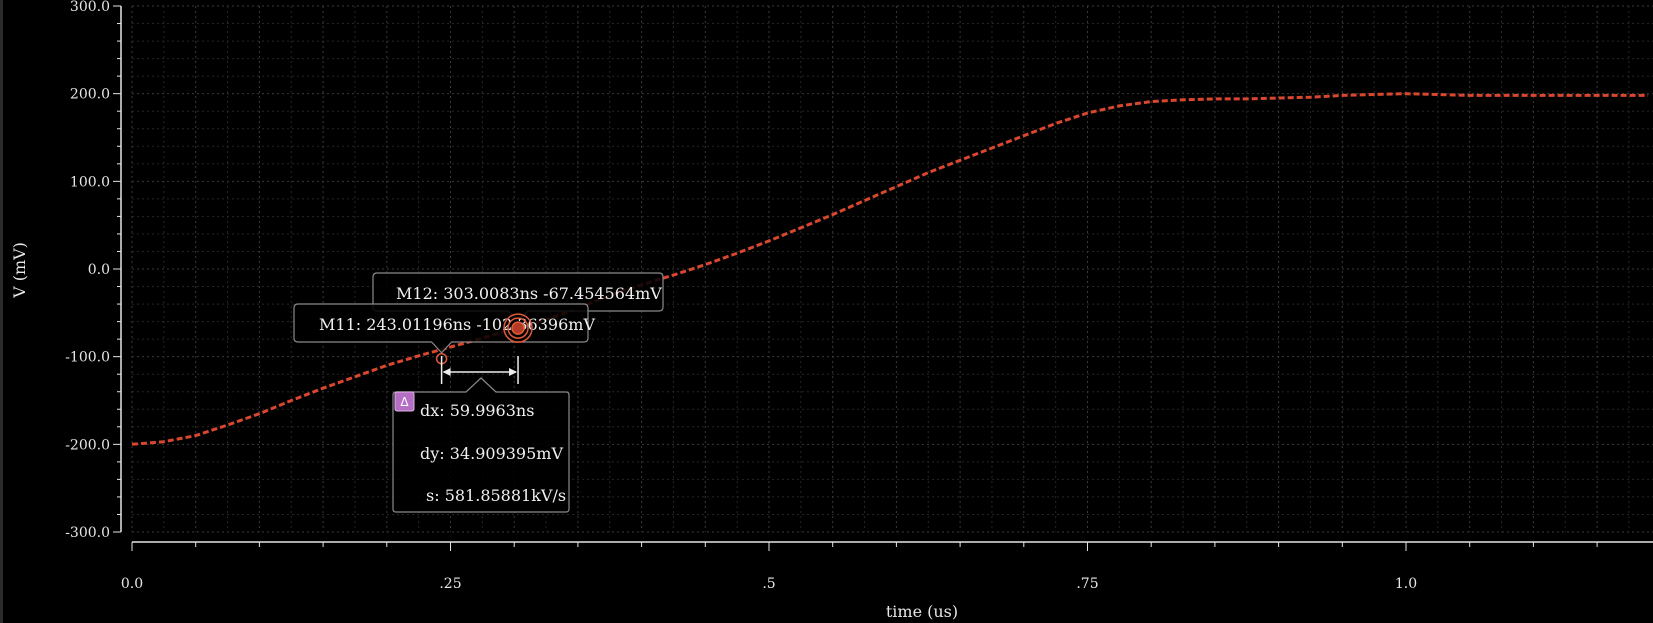 This screenshot has width=1653, height=623. I want to click on x-tick-label: .25, so click(450, 584).